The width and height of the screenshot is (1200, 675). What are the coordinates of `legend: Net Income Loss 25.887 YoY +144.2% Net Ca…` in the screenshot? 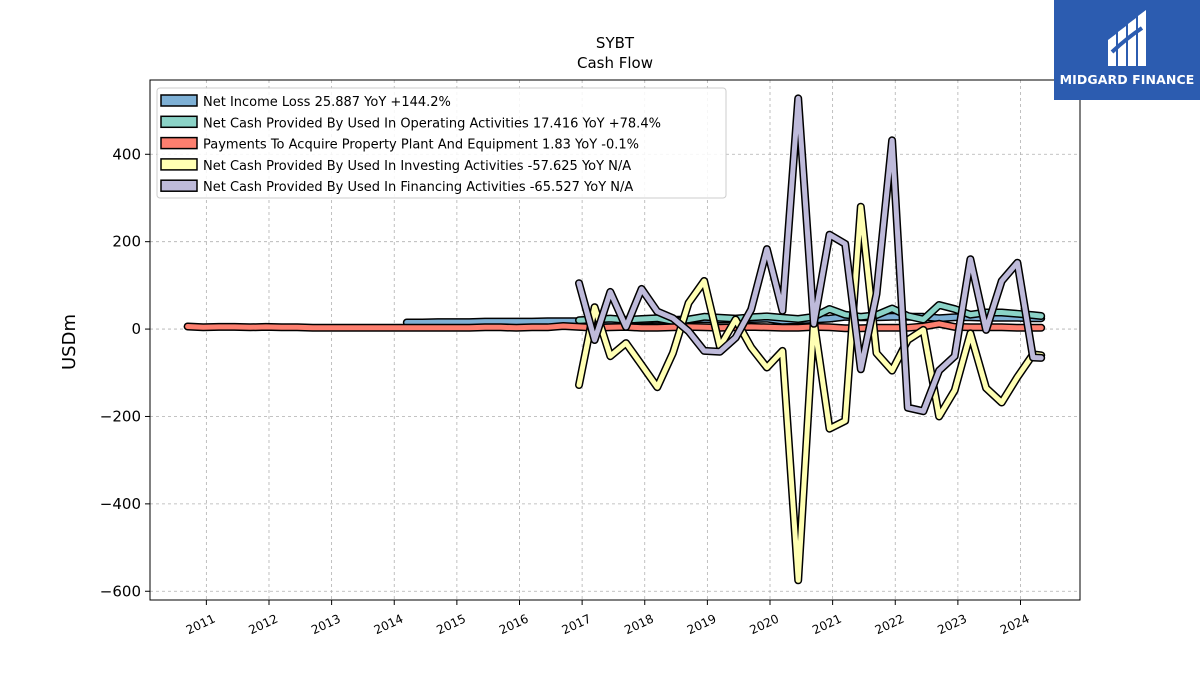 It's located at (441, 143).